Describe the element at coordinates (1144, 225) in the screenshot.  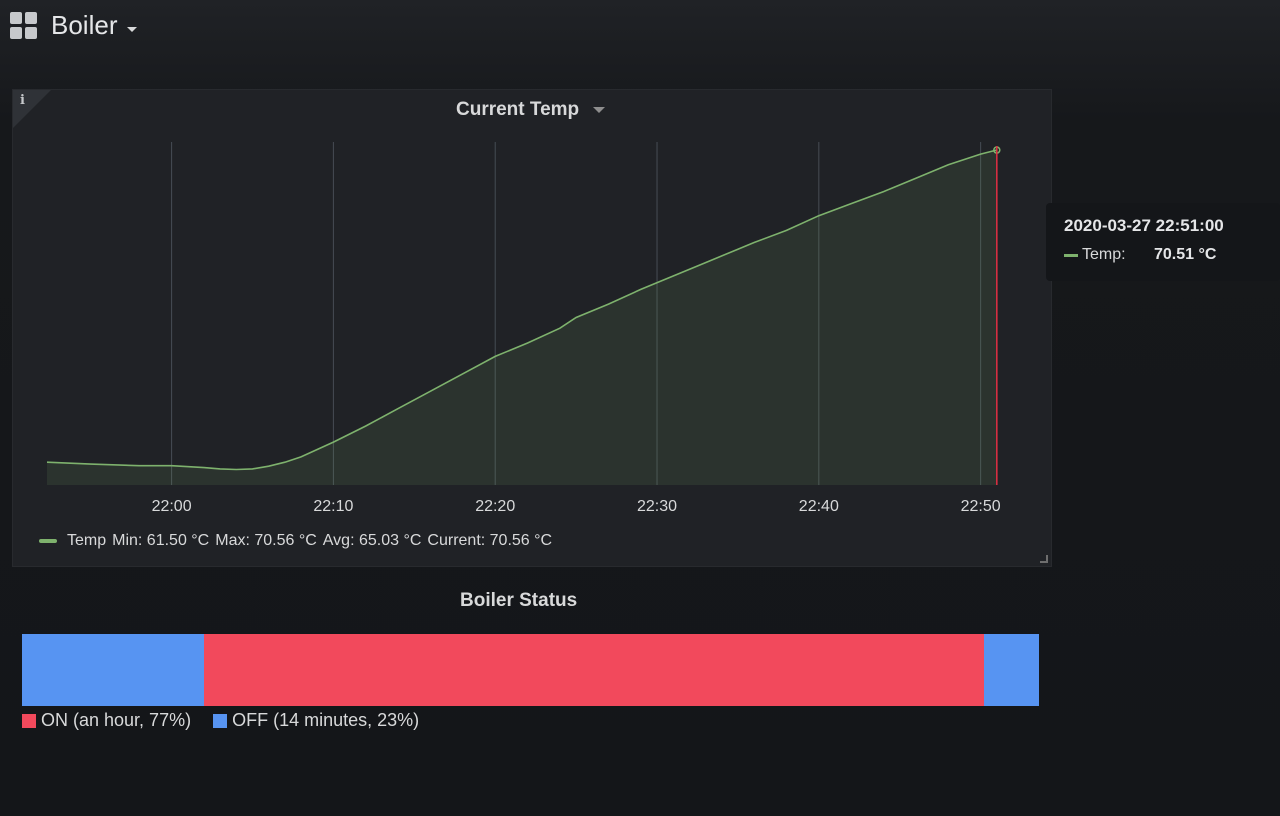
I see `tooltip-time: 2020-03-27 22:51:00` at that location.